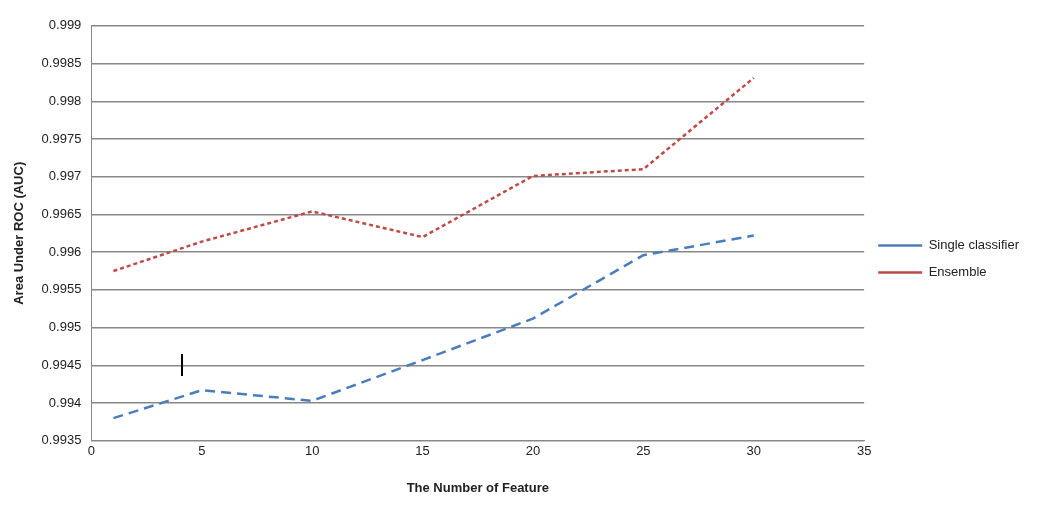 This screenshot has height=508, width=1047. What do you see at coordinates (61, 214) in the screenshot?
I see `y-tick-label: 0.9965` at bounding box center [61, 214].